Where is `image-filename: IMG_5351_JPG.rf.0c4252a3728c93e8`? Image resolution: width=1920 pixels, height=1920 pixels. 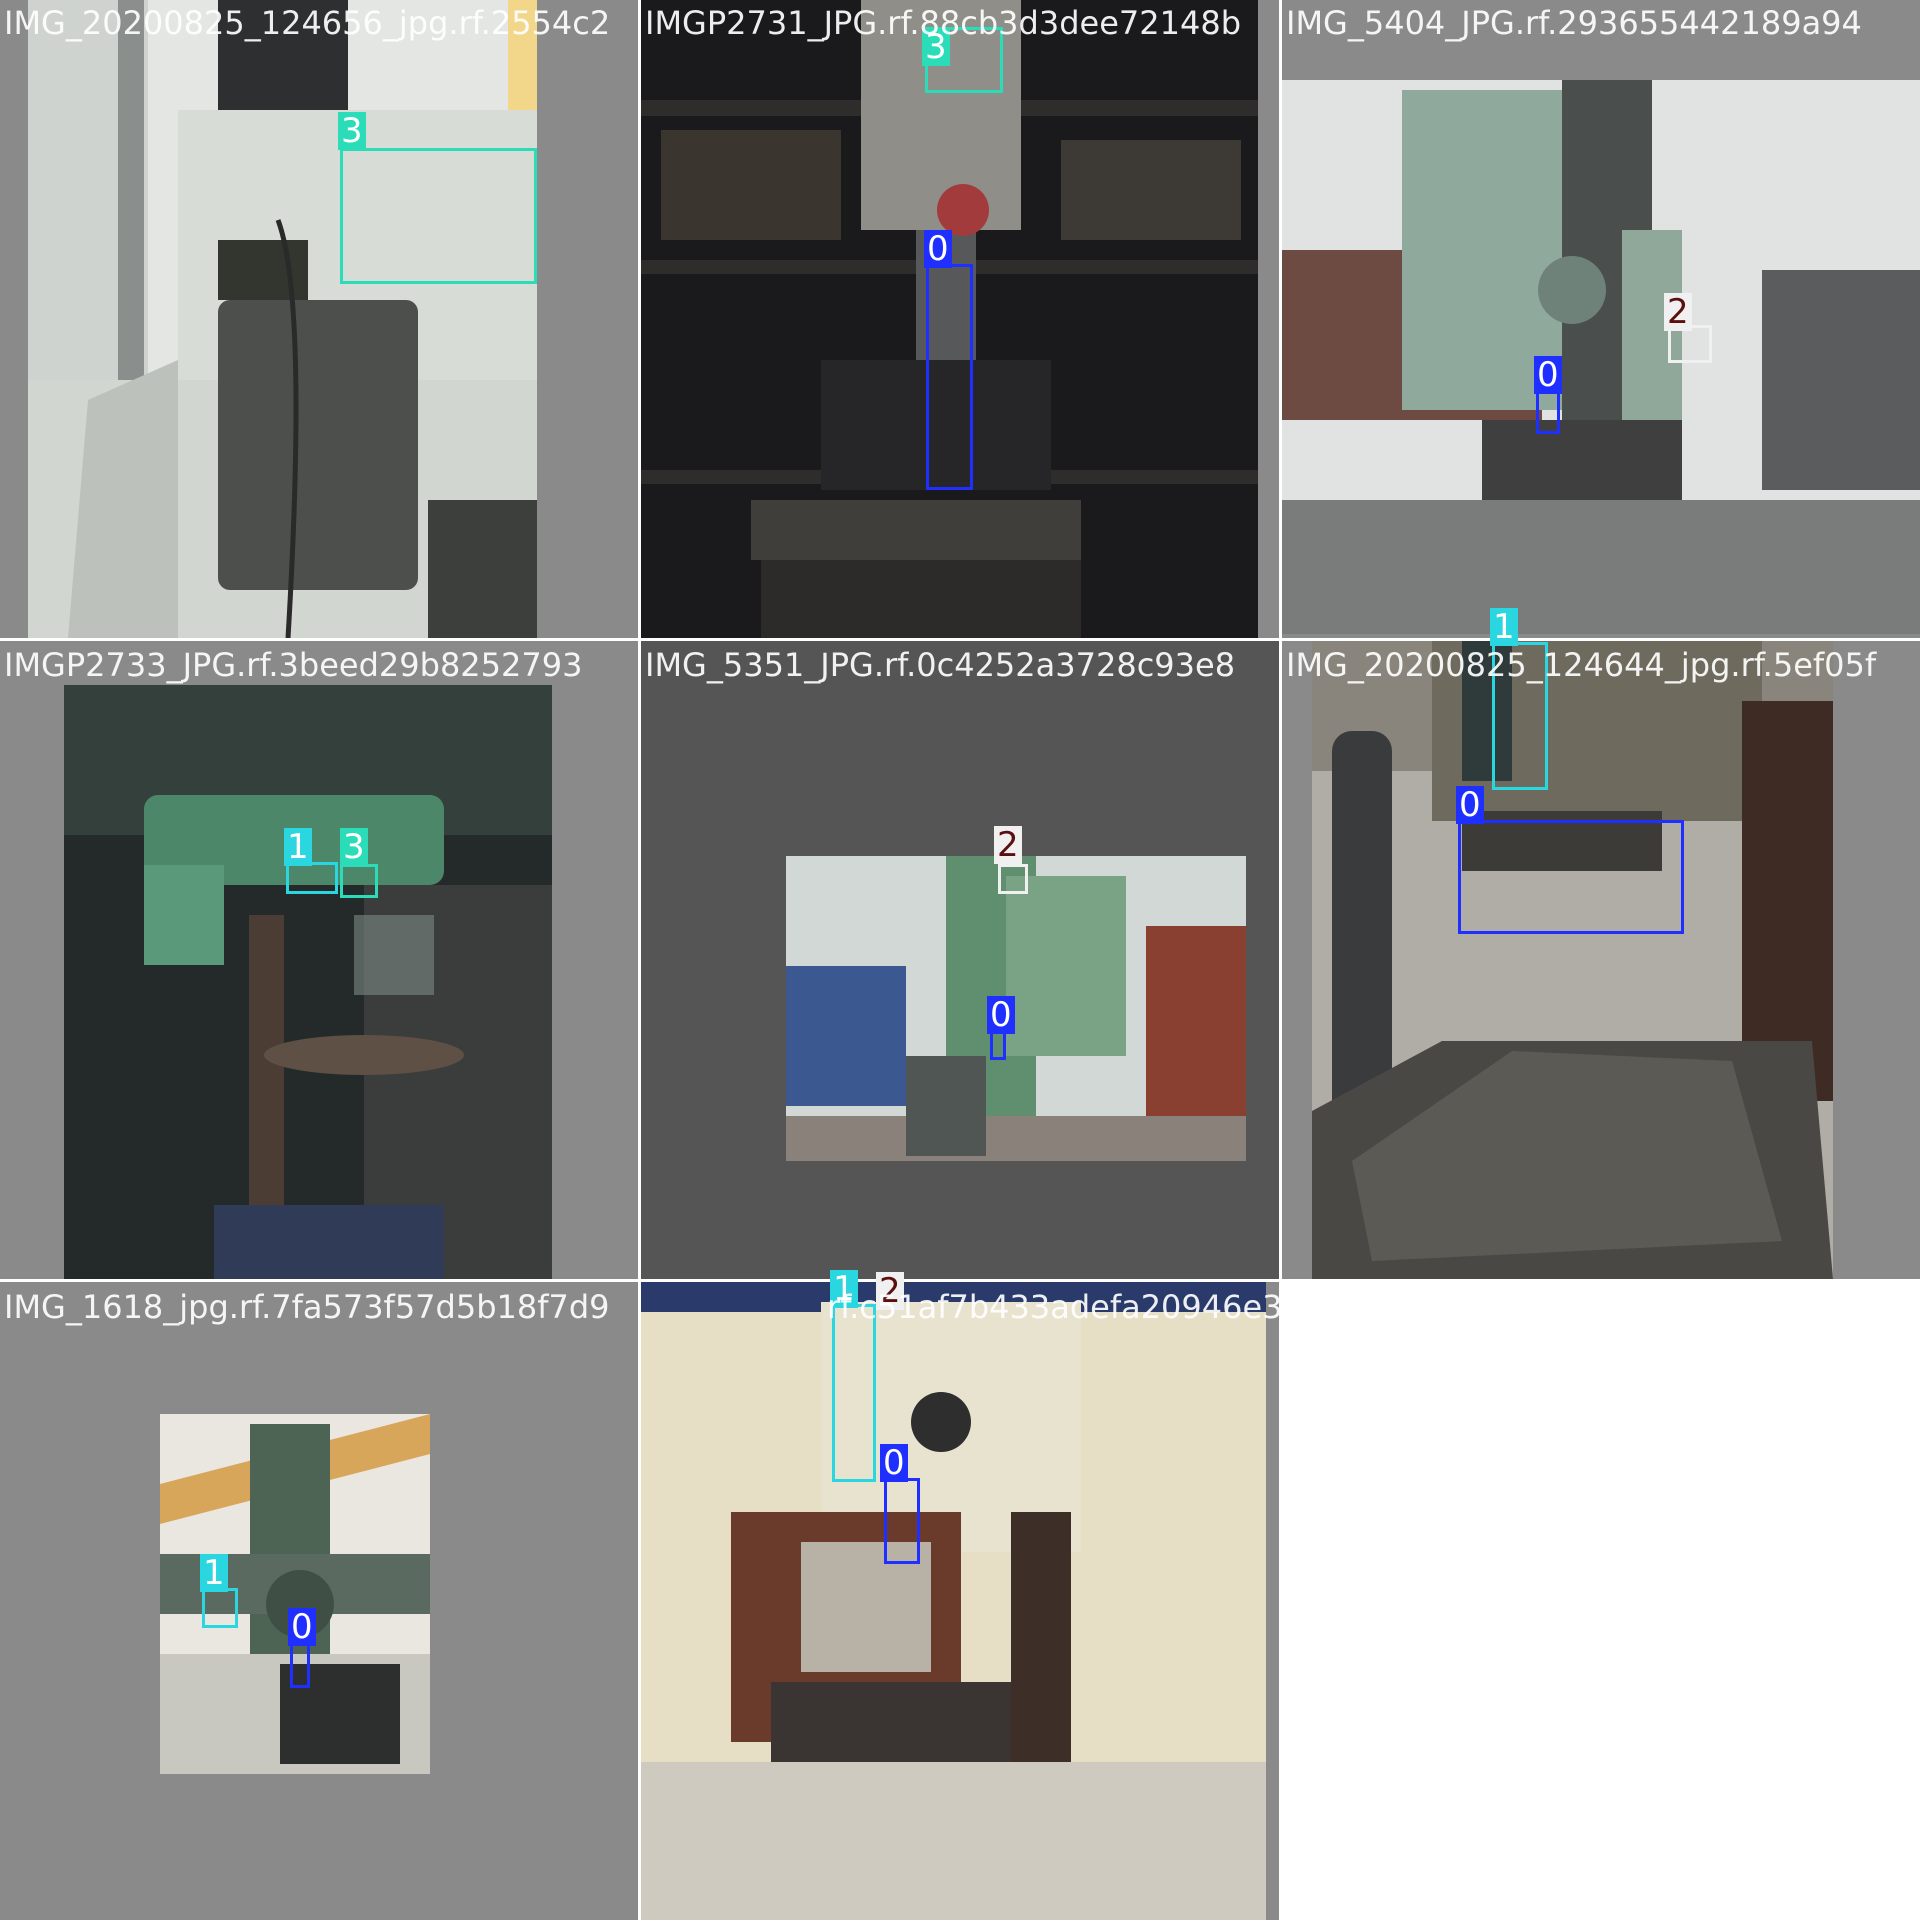
image-filename: IMG_5351_JPG.rf.0c4252a3728c93e8 is located at coordinates (940, 665).